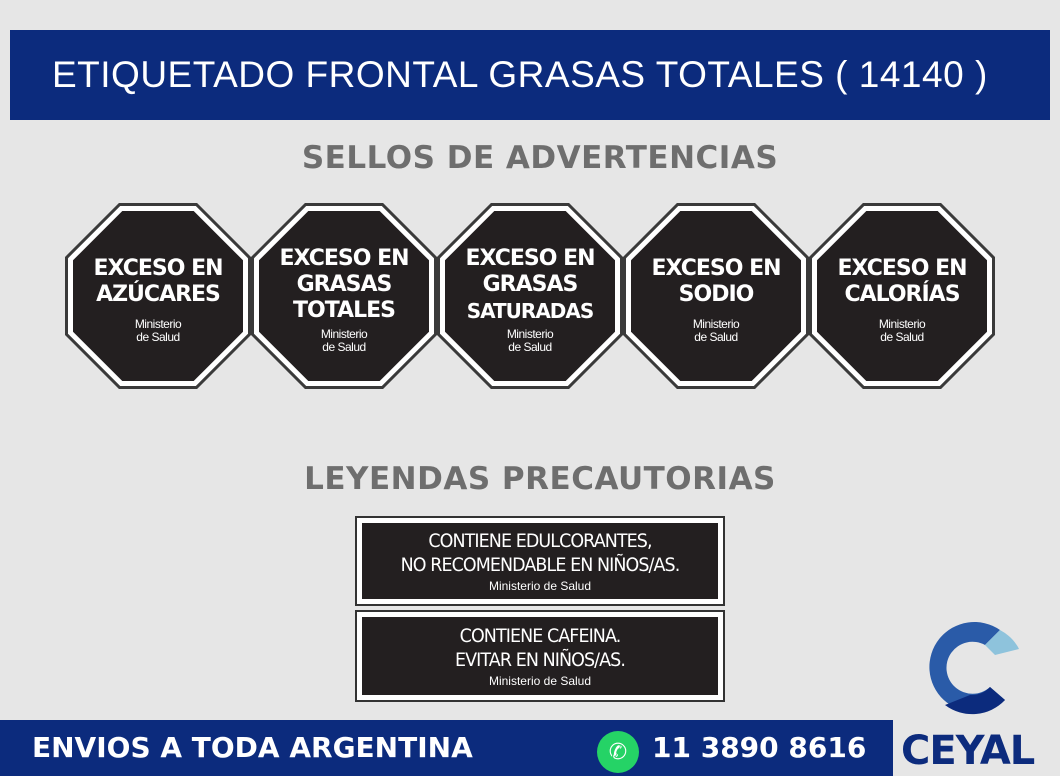  What do you see at coordinates (540, 479) in the screenshot?
I see `leyendas-heading: LEYENDAS PRECAUTORIAS` at bounding box center [540, 479].